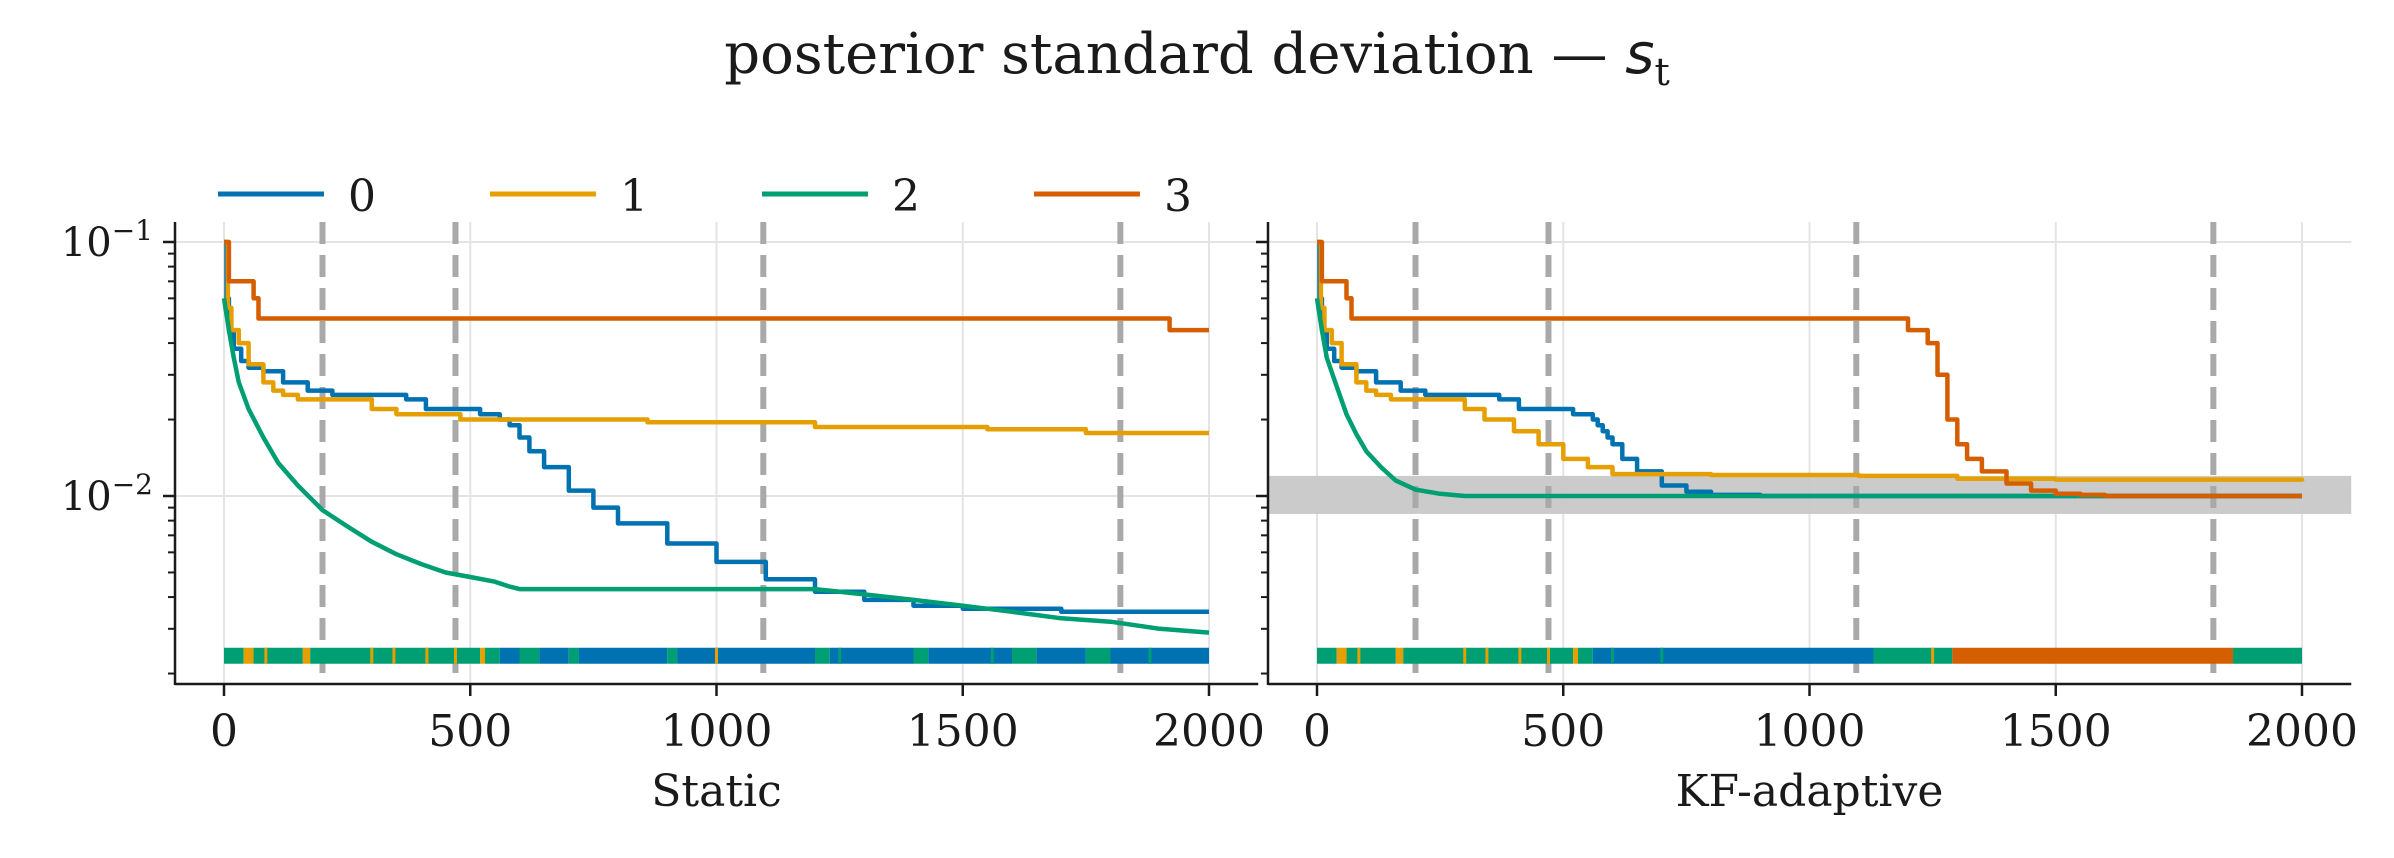 This screenshot has width=2394, height=858. Describe the element at coordinates (634, 196) in the screenshot. I see `legend-label-1: 1` at that location.